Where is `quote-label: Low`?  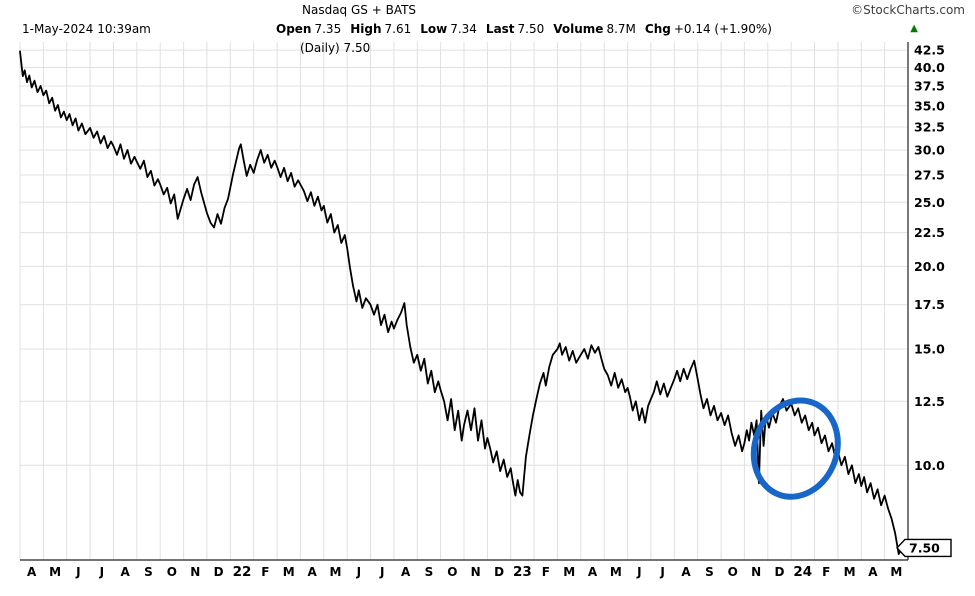
quote-label: Low is located at coordinates (434, 29).